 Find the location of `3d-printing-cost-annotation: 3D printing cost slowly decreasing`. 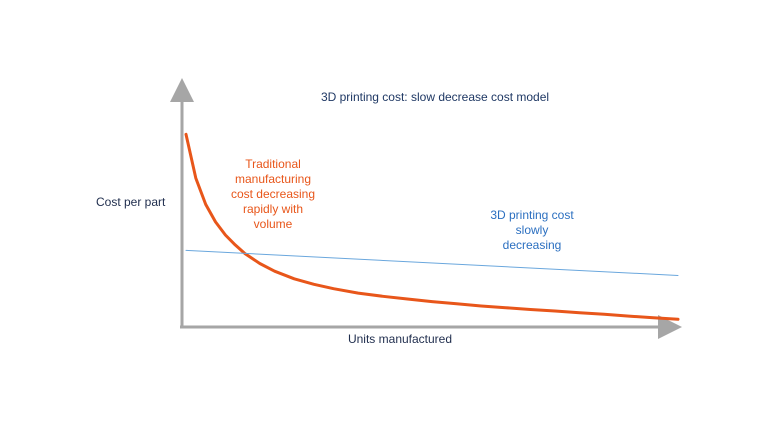

3d-printing-cost-annotation: 3D printing cost slowly decreasing is located at coordinates (532, 230).